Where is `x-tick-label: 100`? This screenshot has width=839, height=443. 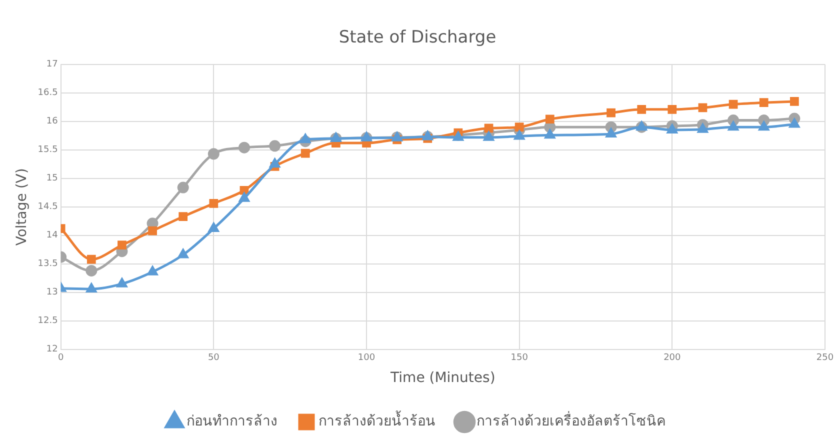
x-tick-label: 100 is located at coordinates (367, 358).